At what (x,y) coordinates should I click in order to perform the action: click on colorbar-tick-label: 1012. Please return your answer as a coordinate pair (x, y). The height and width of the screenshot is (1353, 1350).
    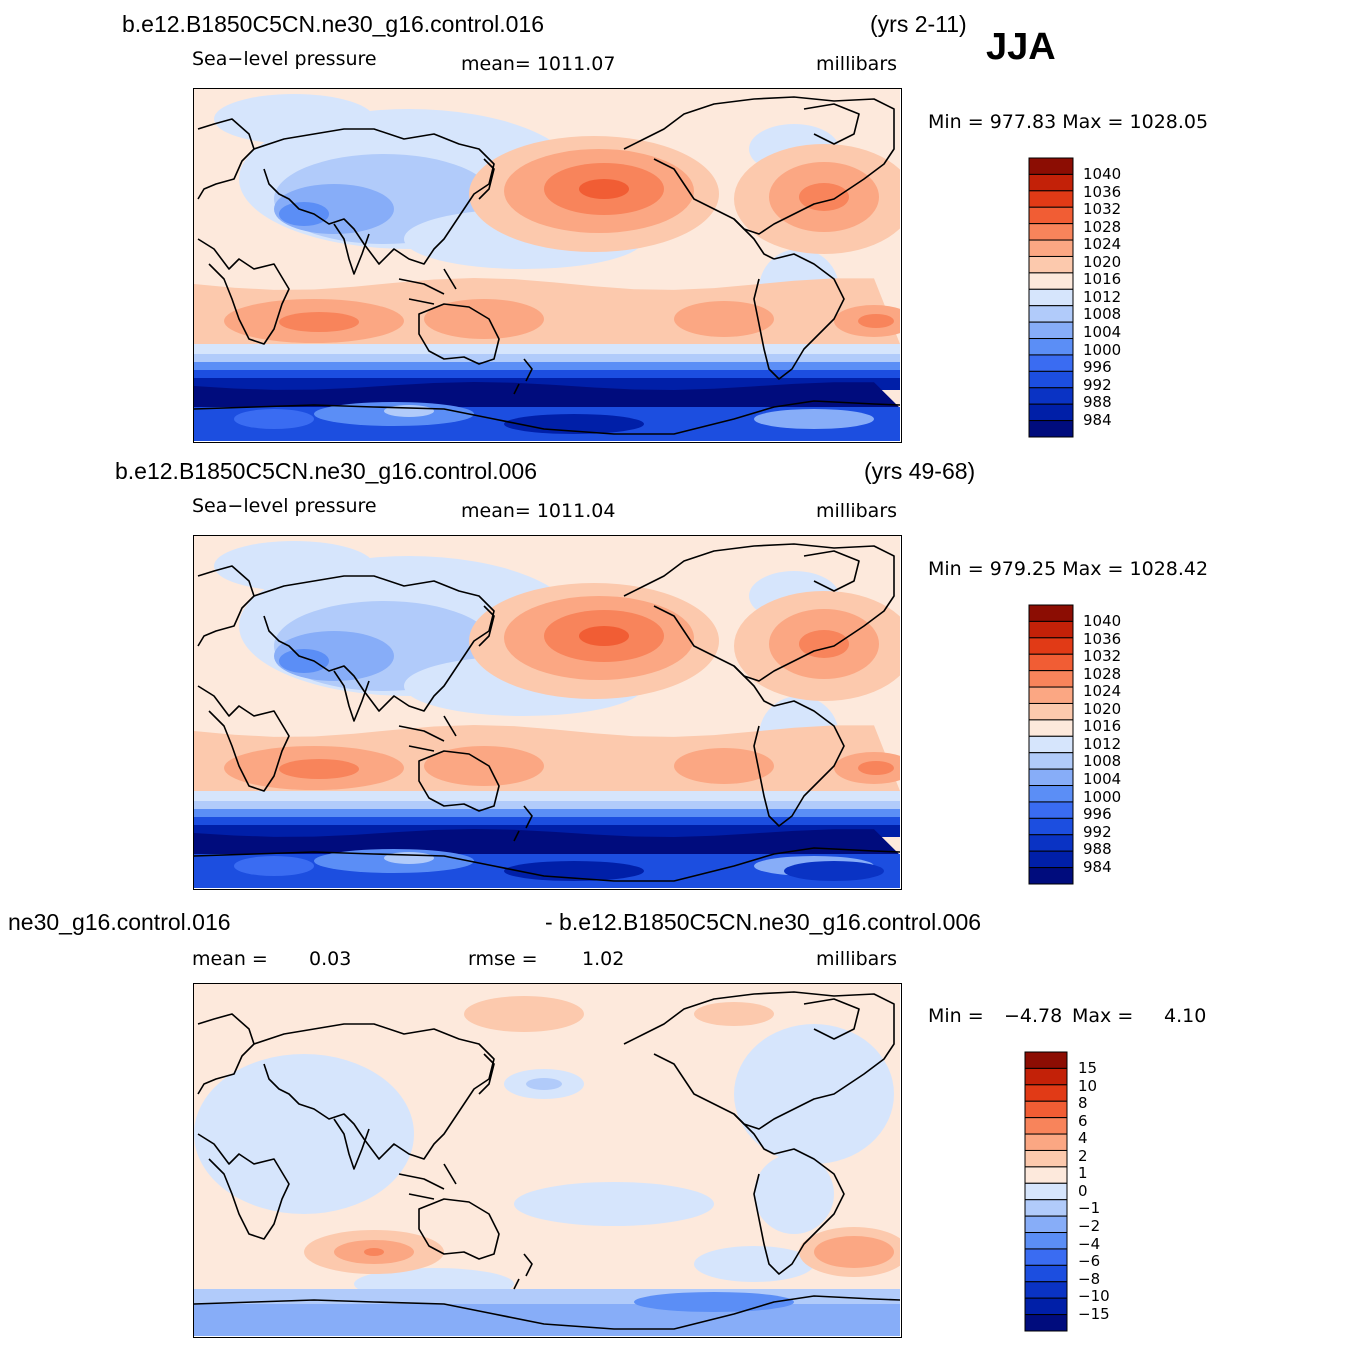
    Looking at the image, I should click on (1102, 296).